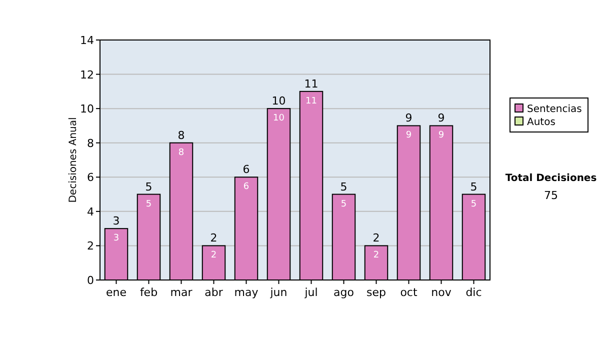  Describe the element at coordinates (246, 187) in the screenshot. I see `data-label: 6` at that location.